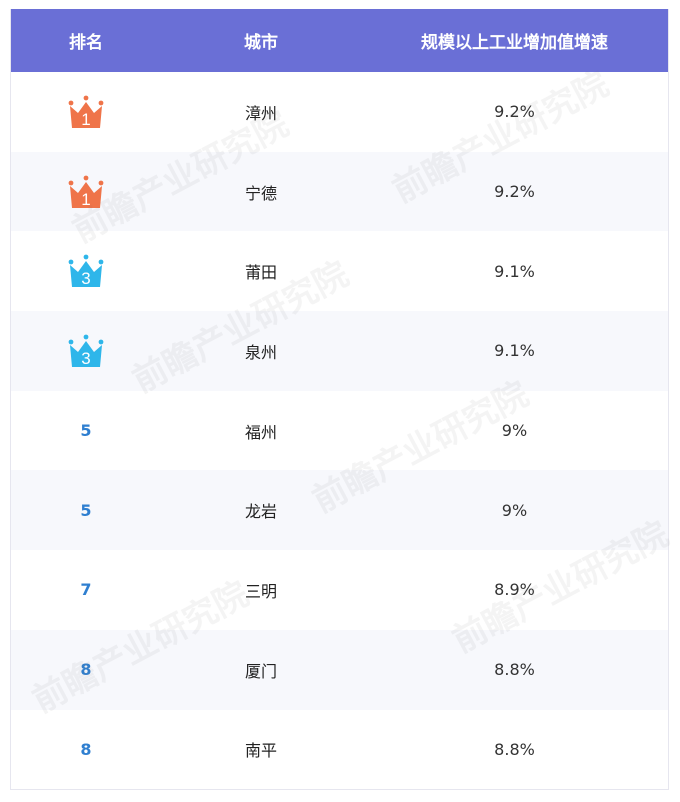 This screenshot has height=802, width=680. I want to click on table-row: 1 宁德 9.2%, so click(339, 191).